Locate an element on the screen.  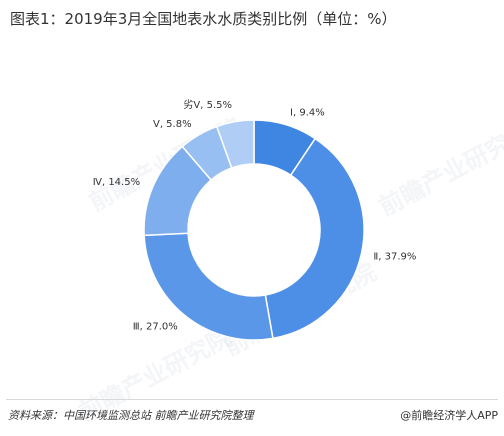
slice-label: Ⅰ, 9.4% is located at coordinates (307, 112).